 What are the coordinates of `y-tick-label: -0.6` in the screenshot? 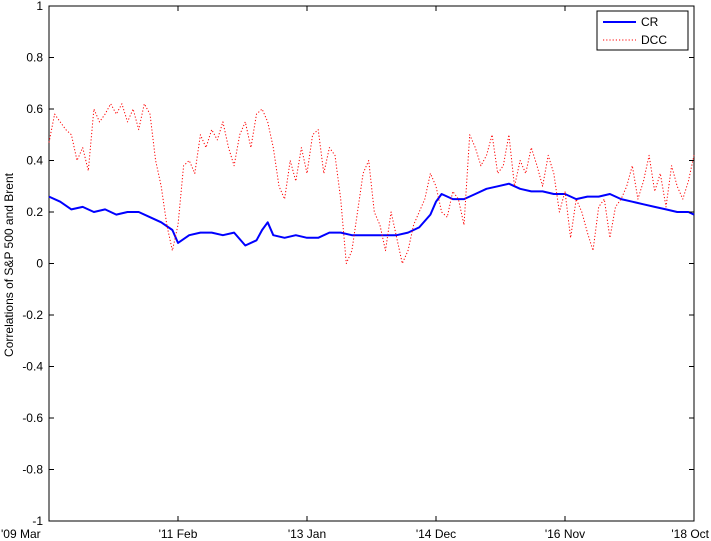 It's located at (32, 418).